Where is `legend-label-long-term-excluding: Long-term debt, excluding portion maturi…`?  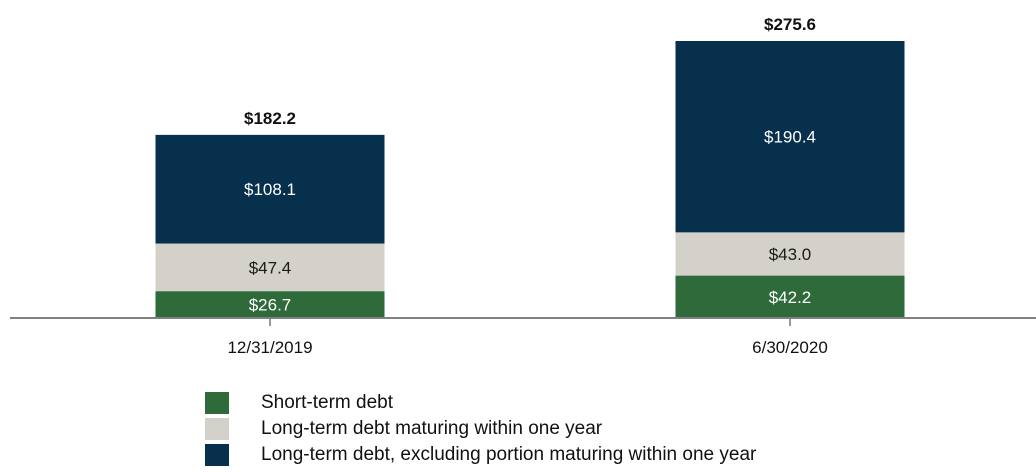 legend-label-long-term-excluding: Long-term debt, excluding portion maturi… is located at coordinates (509, 454).